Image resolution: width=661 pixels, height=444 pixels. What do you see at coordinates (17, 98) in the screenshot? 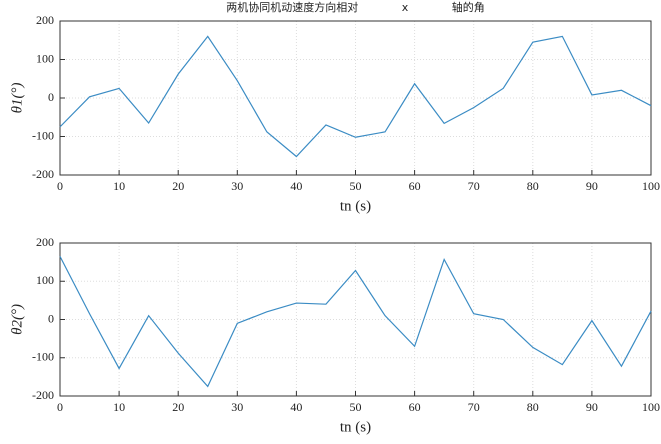
I see `y-axis-label: θ1(°)` at bounding box center [17, 98].